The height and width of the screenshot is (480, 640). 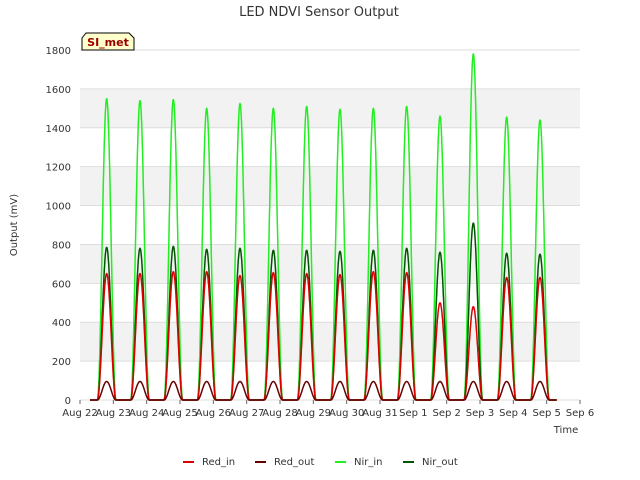 I want to click on x-tick-label: Sep 2, so click(x=446, y=413).